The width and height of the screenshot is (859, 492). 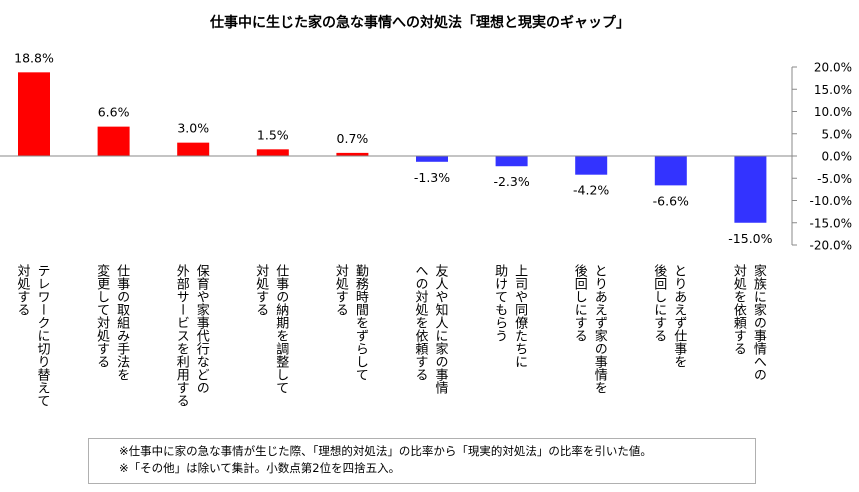 What do you see at coordinates (759, 322) in the screenshot?
I see `category-label: 家族に家の事情への` at bounding box center [759, 322].